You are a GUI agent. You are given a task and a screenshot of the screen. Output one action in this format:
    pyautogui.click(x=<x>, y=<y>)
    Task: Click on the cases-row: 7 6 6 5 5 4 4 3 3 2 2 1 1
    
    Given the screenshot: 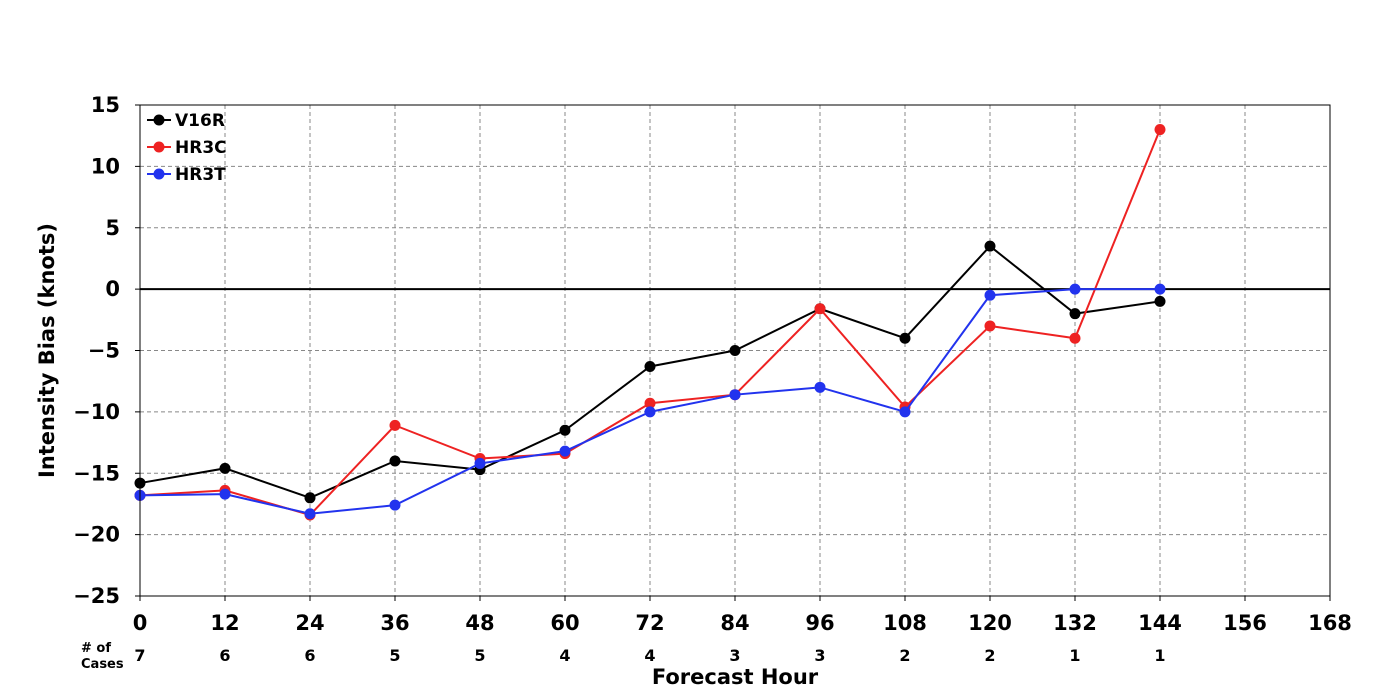 What is the action you would take?
    pyautogui.click(x=649, y=655)
    